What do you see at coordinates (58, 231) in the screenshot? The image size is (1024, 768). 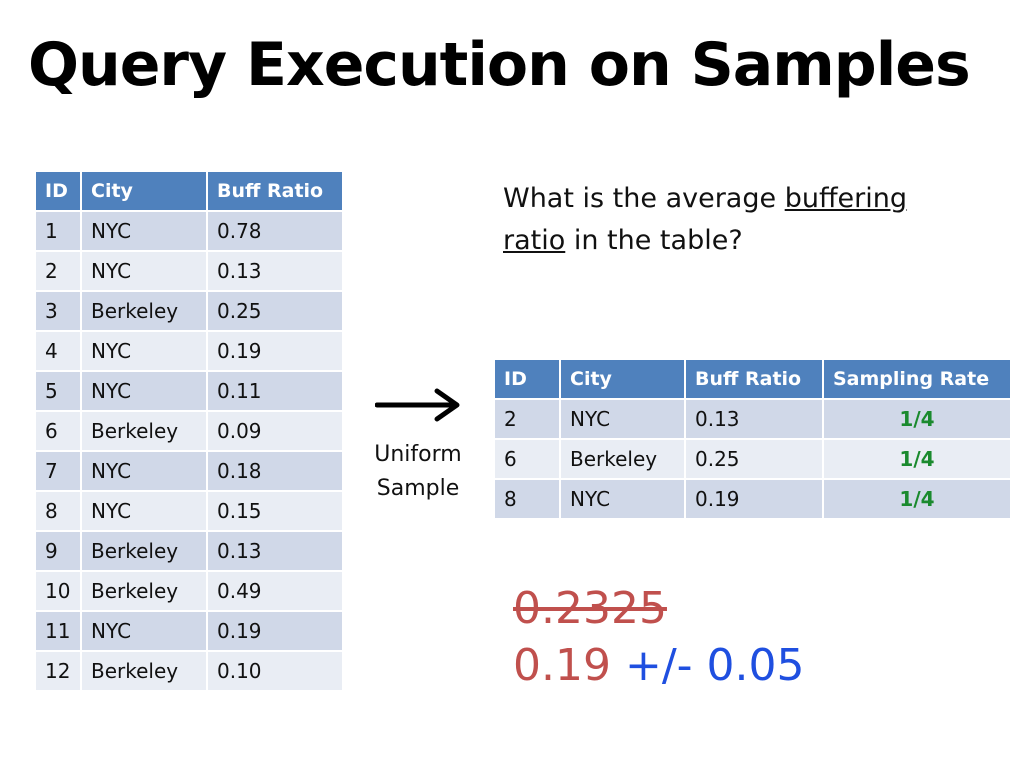 I see `cell-id: 1` at bounding box center [58, 231].